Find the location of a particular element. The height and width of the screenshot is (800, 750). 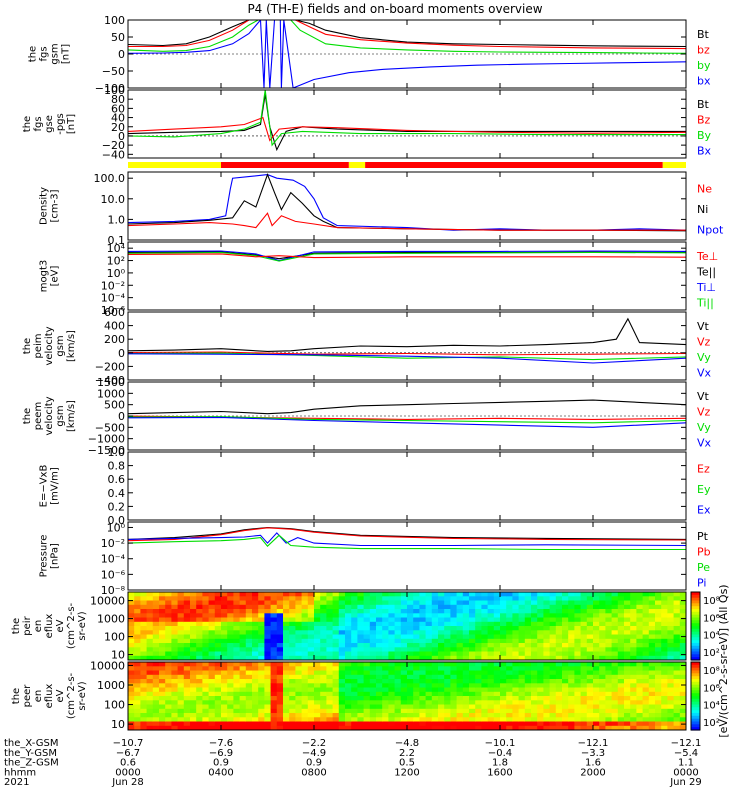

y-tick-label: 10⁻⁸ is located at coordinates (113, 590).